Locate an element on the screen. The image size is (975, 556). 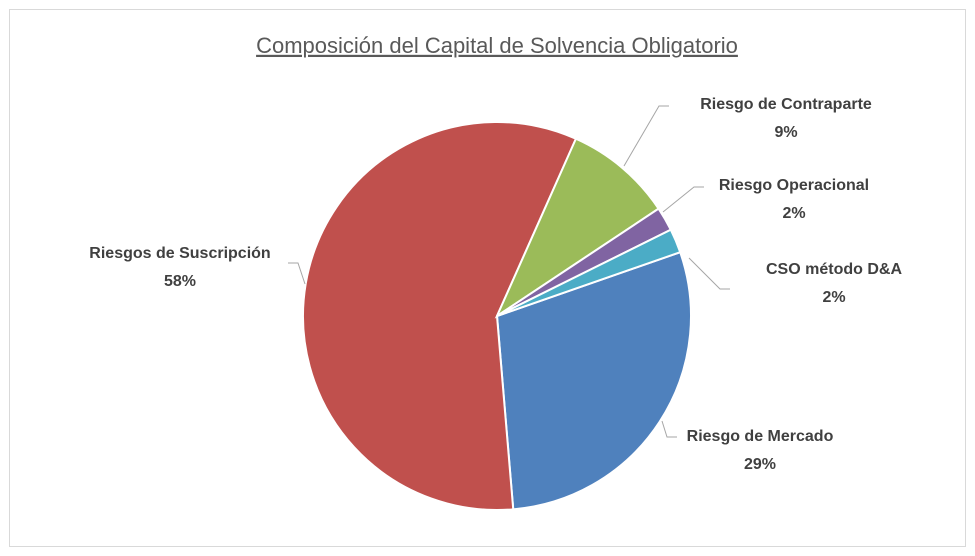
slice-label: Riesgo de Mercado is located at coordinates (760, 436).